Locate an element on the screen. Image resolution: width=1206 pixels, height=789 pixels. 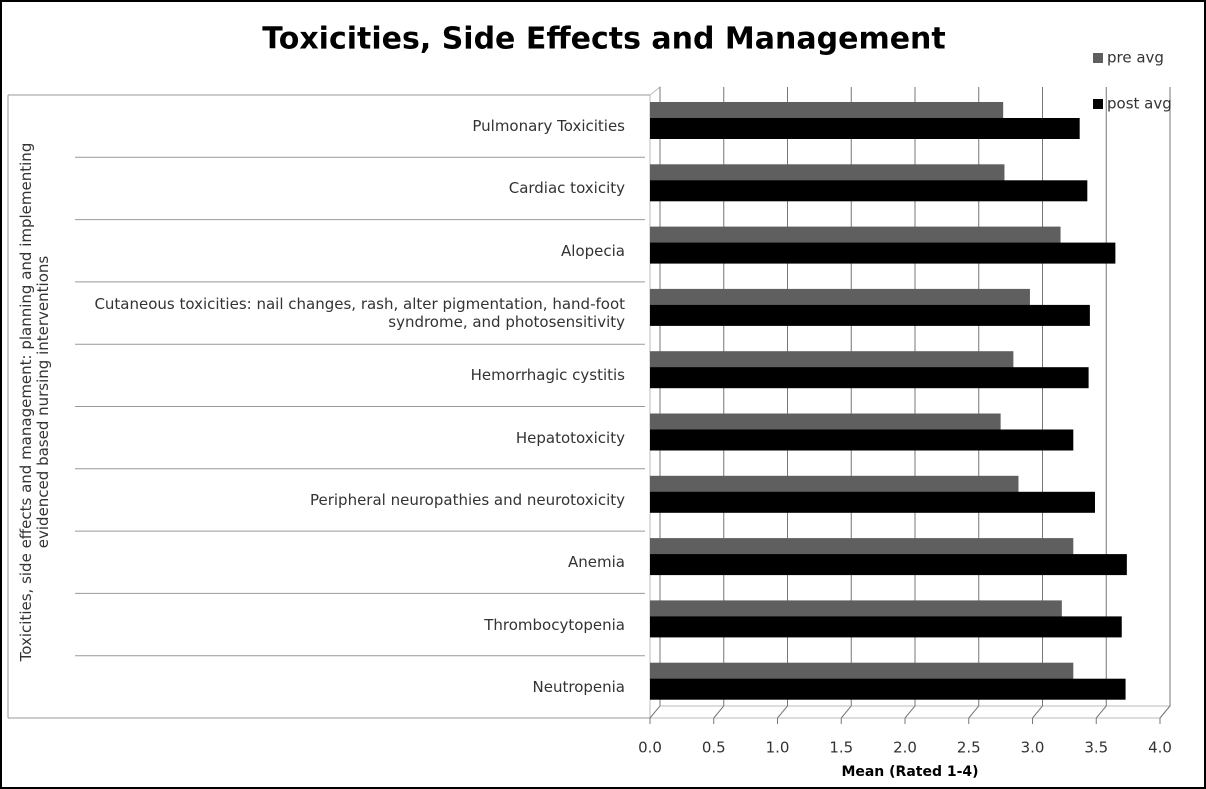
x-tick-label: 2.0 is located at coordinates (905, 748).